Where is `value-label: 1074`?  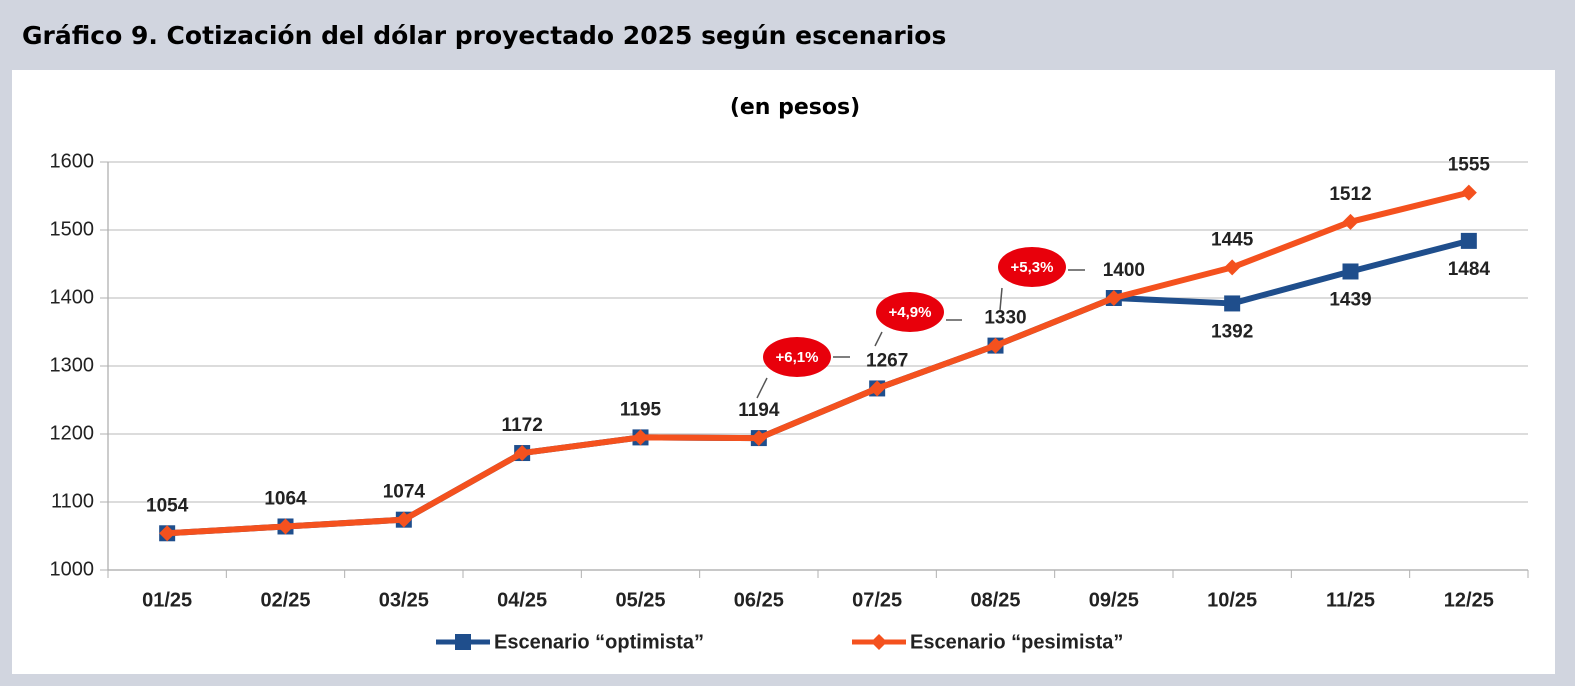 value-label: 1074 is located at coordinates (404, 492).